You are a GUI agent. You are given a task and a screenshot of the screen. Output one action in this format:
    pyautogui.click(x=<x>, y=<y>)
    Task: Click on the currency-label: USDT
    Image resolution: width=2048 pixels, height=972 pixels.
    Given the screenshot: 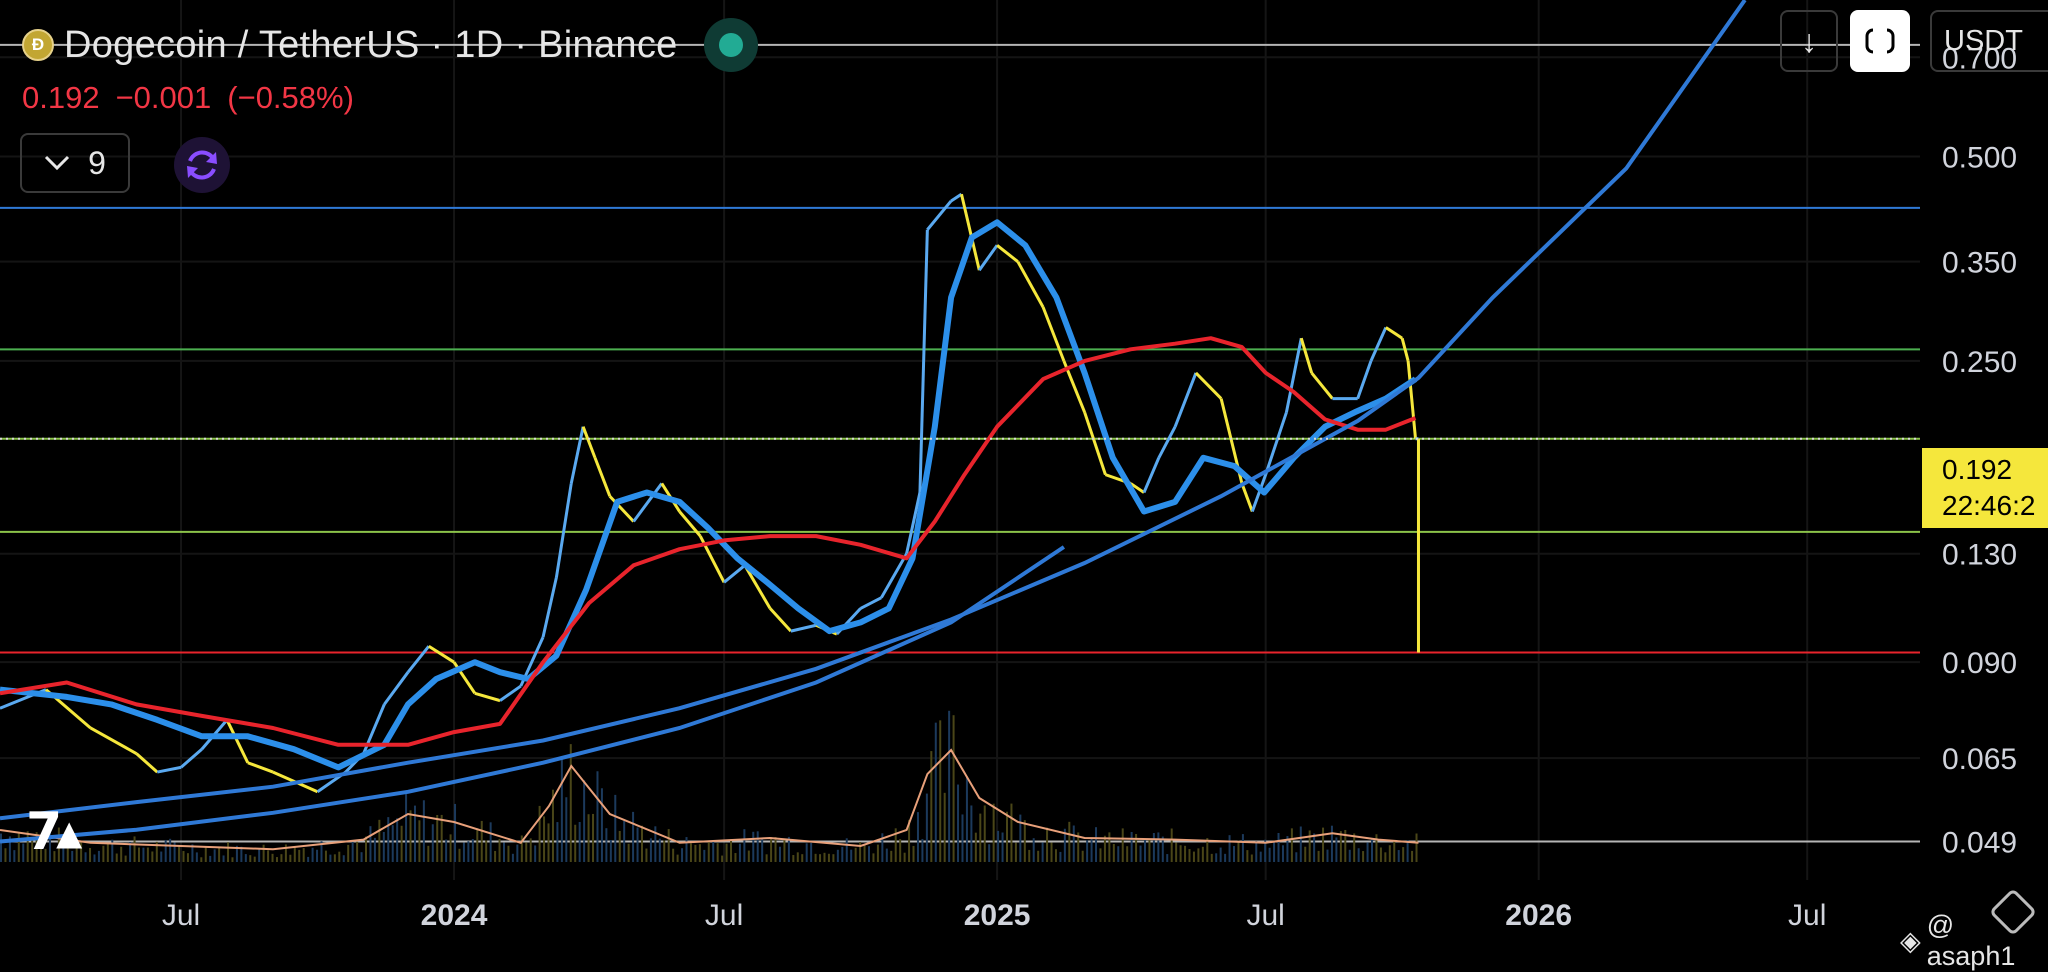 What is the action you would take?
    pyautogui.click(x=1983, y=40)
    